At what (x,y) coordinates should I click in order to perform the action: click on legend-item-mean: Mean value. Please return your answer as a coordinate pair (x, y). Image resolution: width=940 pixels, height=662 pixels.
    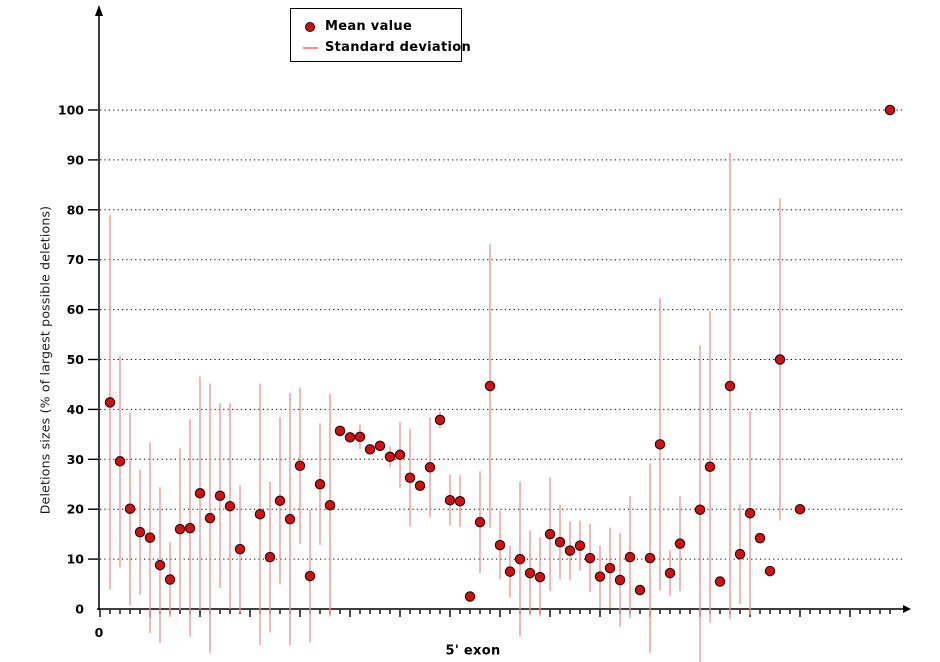
    Looking at the image, I should click on (381, 26).